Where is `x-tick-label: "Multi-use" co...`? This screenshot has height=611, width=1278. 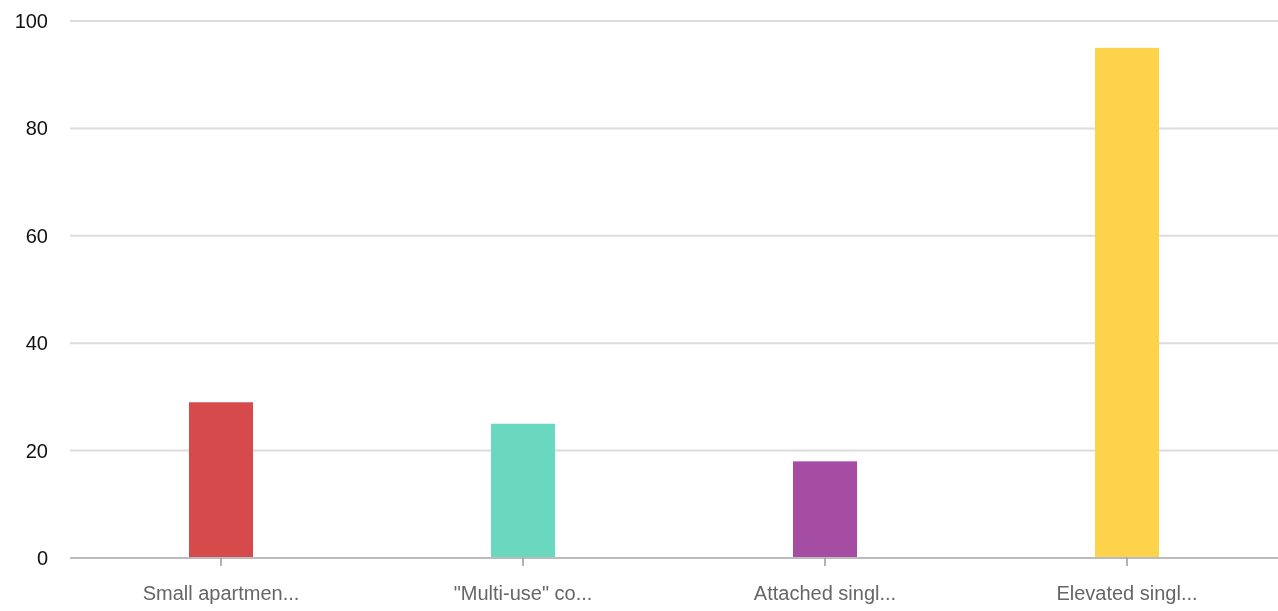
x-tick-label: "Multi-use" co... is located at coordinates (523, 593).